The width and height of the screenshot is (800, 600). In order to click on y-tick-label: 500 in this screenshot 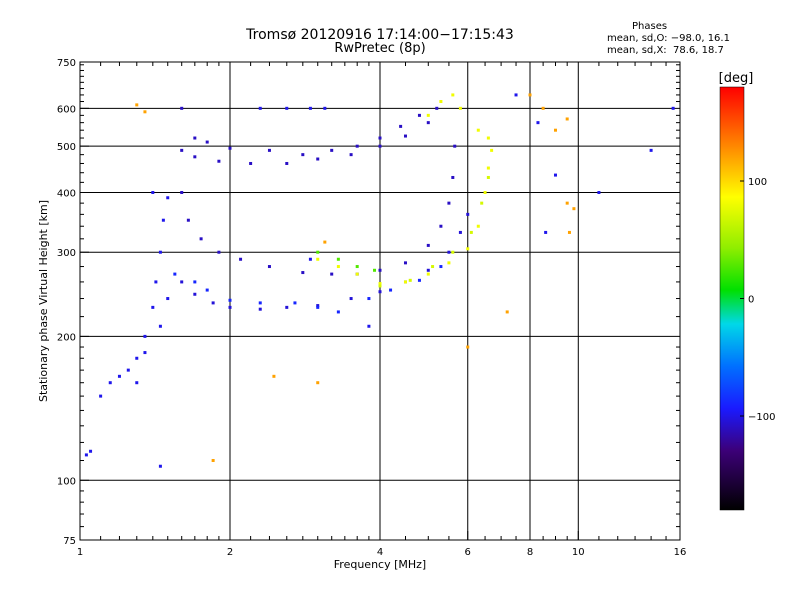, I will do `click(66, 147)`.